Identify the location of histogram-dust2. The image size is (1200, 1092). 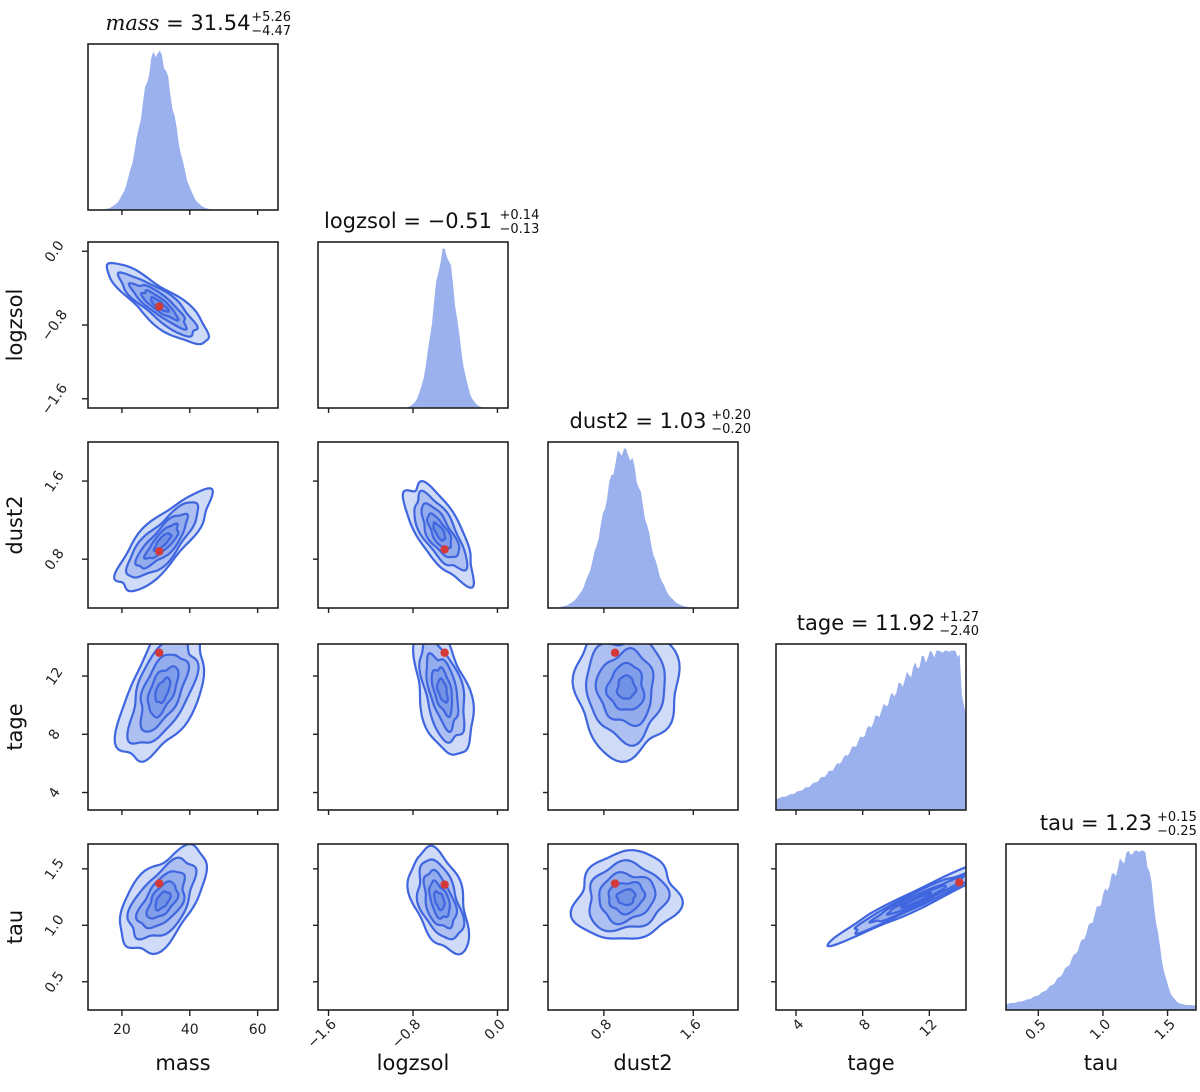
(643, 528).